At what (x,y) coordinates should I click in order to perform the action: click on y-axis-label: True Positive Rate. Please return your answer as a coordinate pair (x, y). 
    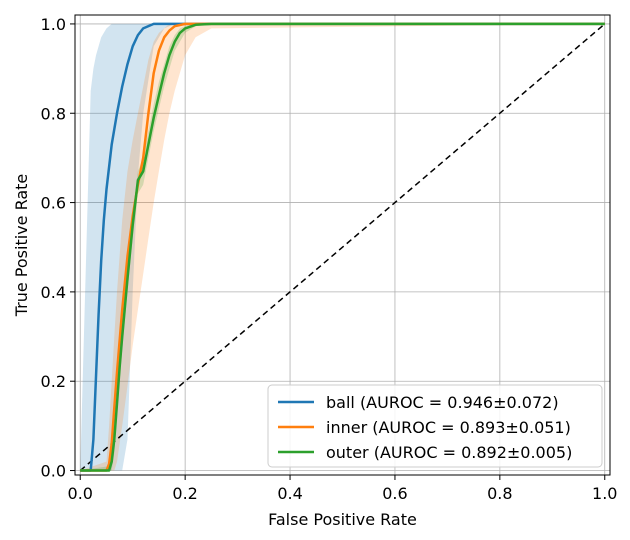
    Looking at the image, I should click on (21, 246).